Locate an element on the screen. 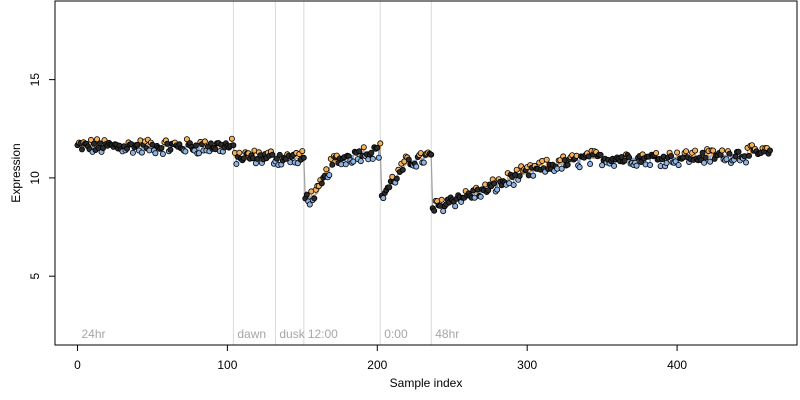 This screenshot has height=400, width=800. y-tick-label: 10 is located at coordinates (35, 178).